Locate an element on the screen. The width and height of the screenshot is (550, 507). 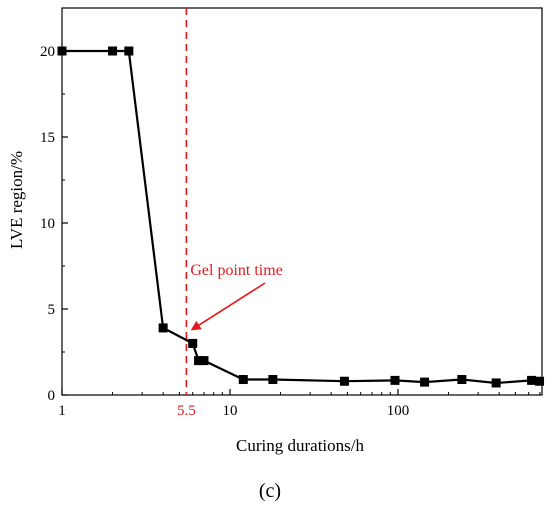
x-tick-label: 10 is located at coordinates (229, 411).